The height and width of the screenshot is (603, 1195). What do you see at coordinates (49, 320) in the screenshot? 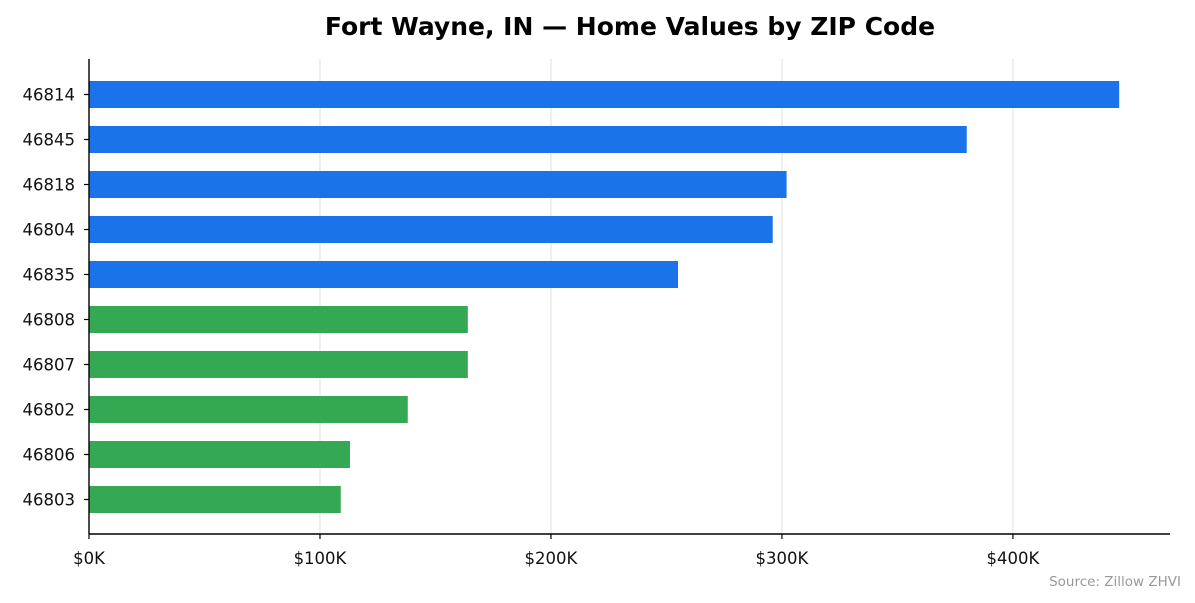
I see `y-tick-label: 46808` at bounding box center [49, 320].